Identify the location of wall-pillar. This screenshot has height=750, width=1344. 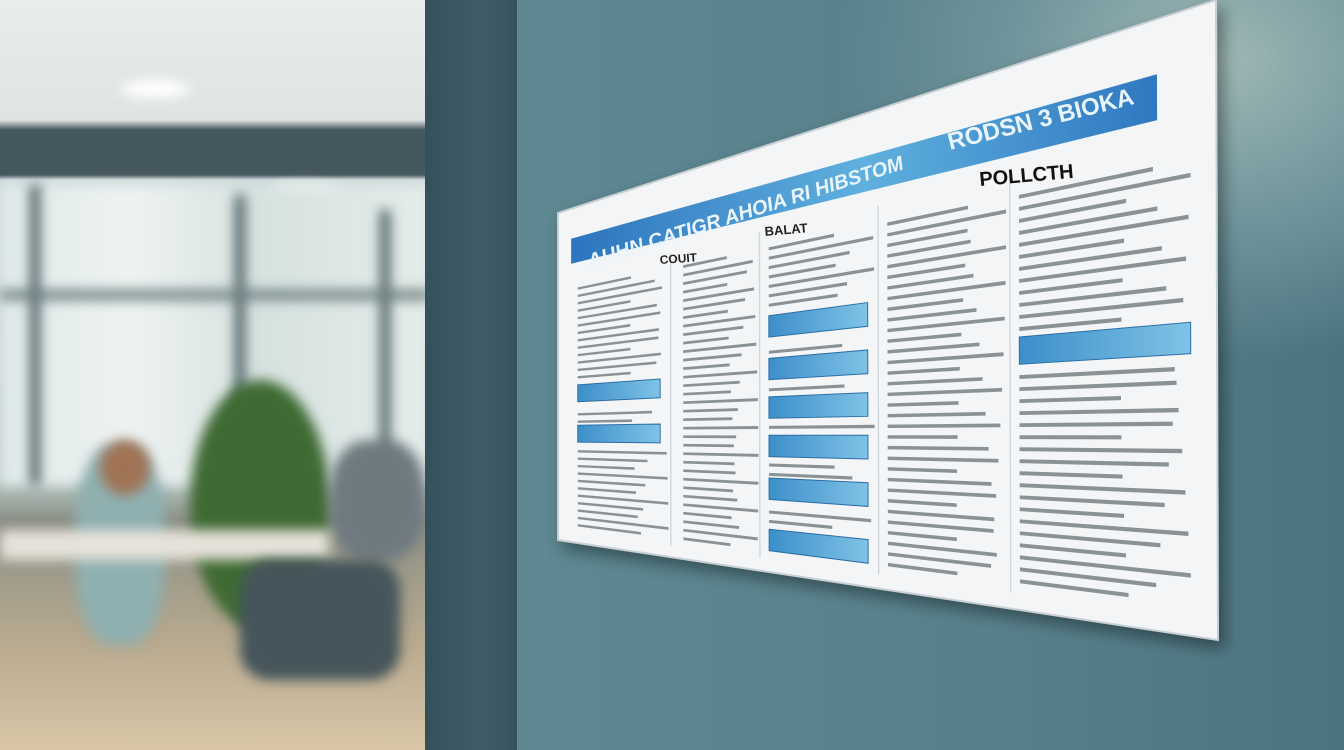
(471, 375).